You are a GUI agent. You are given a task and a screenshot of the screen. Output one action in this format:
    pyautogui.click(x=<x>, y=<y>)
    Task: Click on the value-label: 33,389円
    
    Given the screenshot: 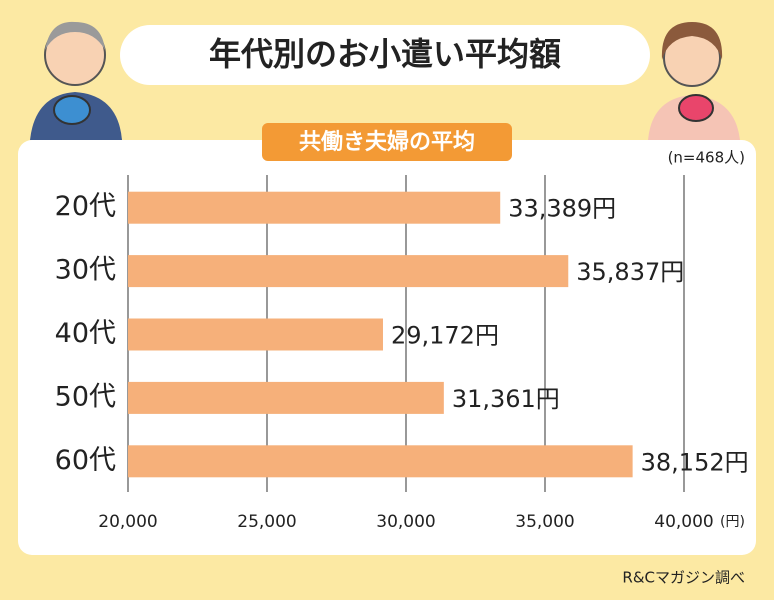 What is the action you would take?
    pyautogui.click(x=562, y=209)
    